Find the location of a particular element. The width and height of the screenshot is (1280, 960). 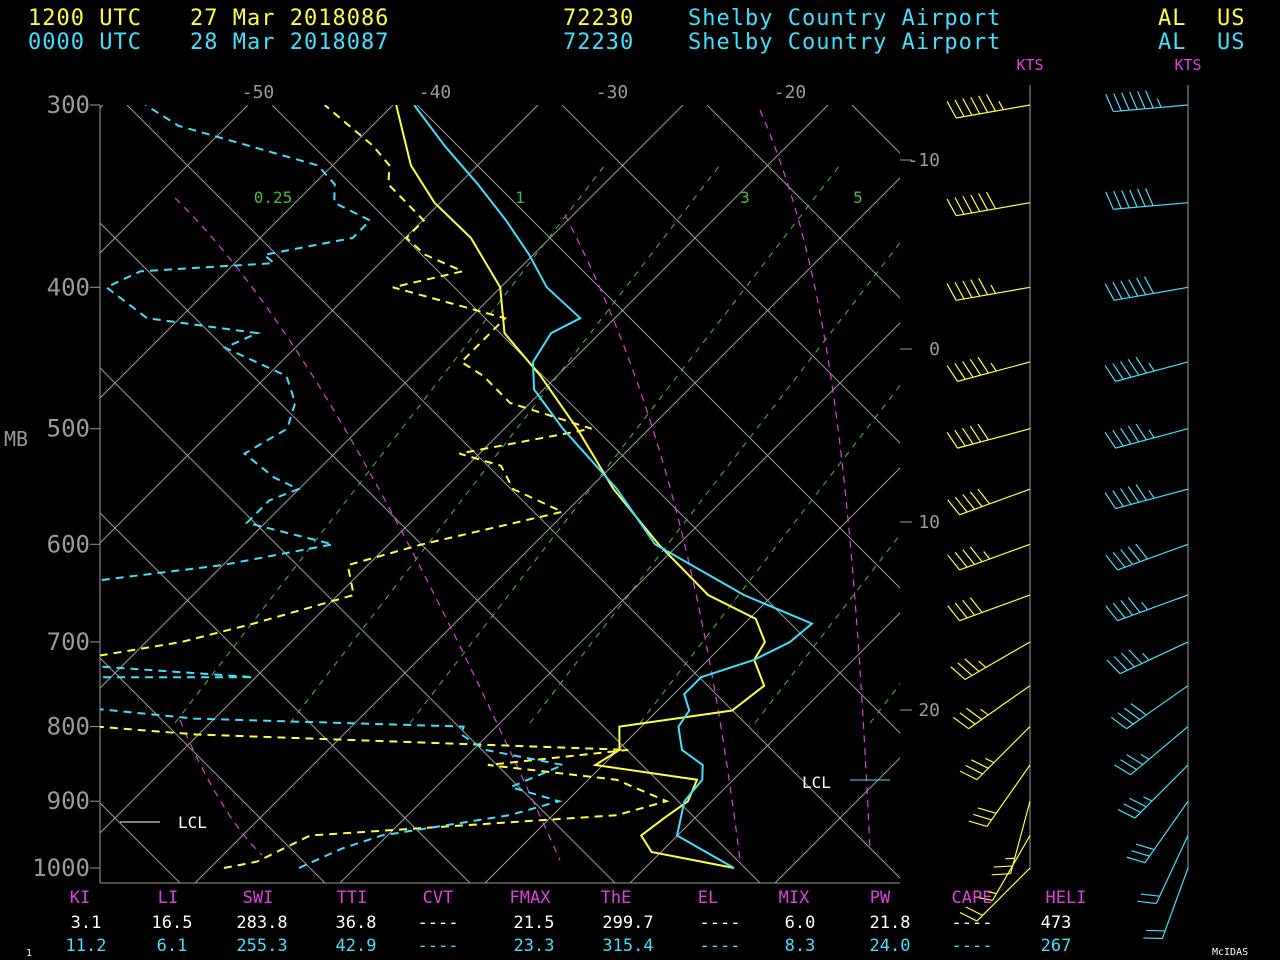

mixing-ratio-label: 1 is located at coordinates (520, 197).